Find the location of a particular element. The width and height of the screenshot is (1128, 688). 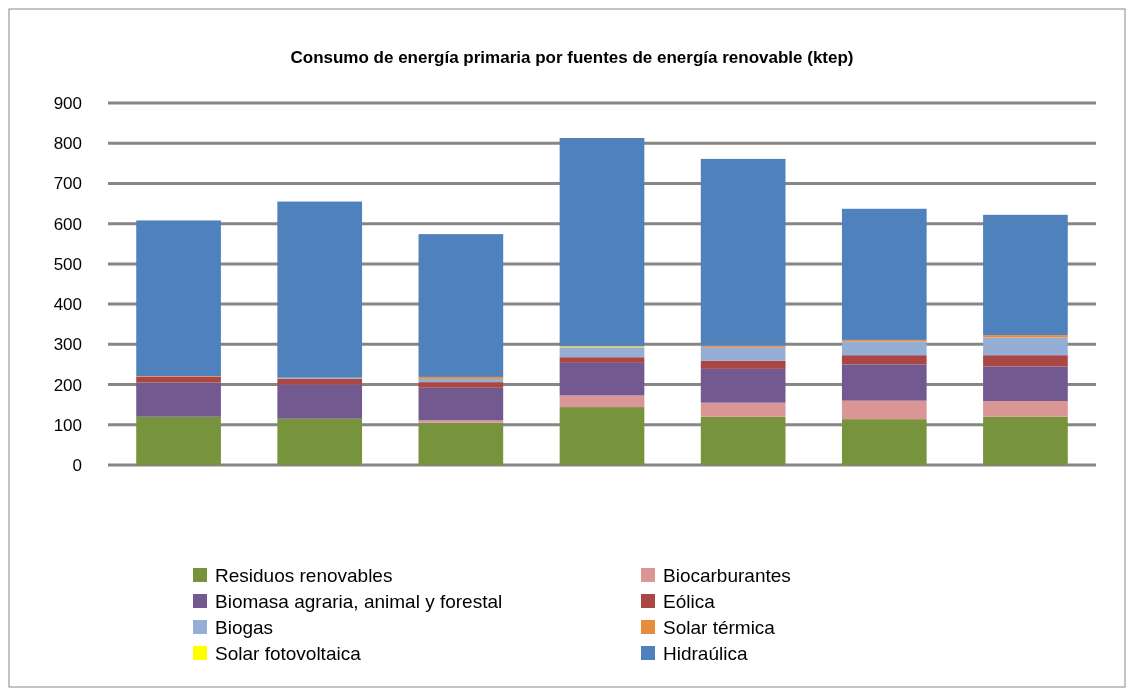

y-tick-label: 200 is located at coordinates (67, 385).